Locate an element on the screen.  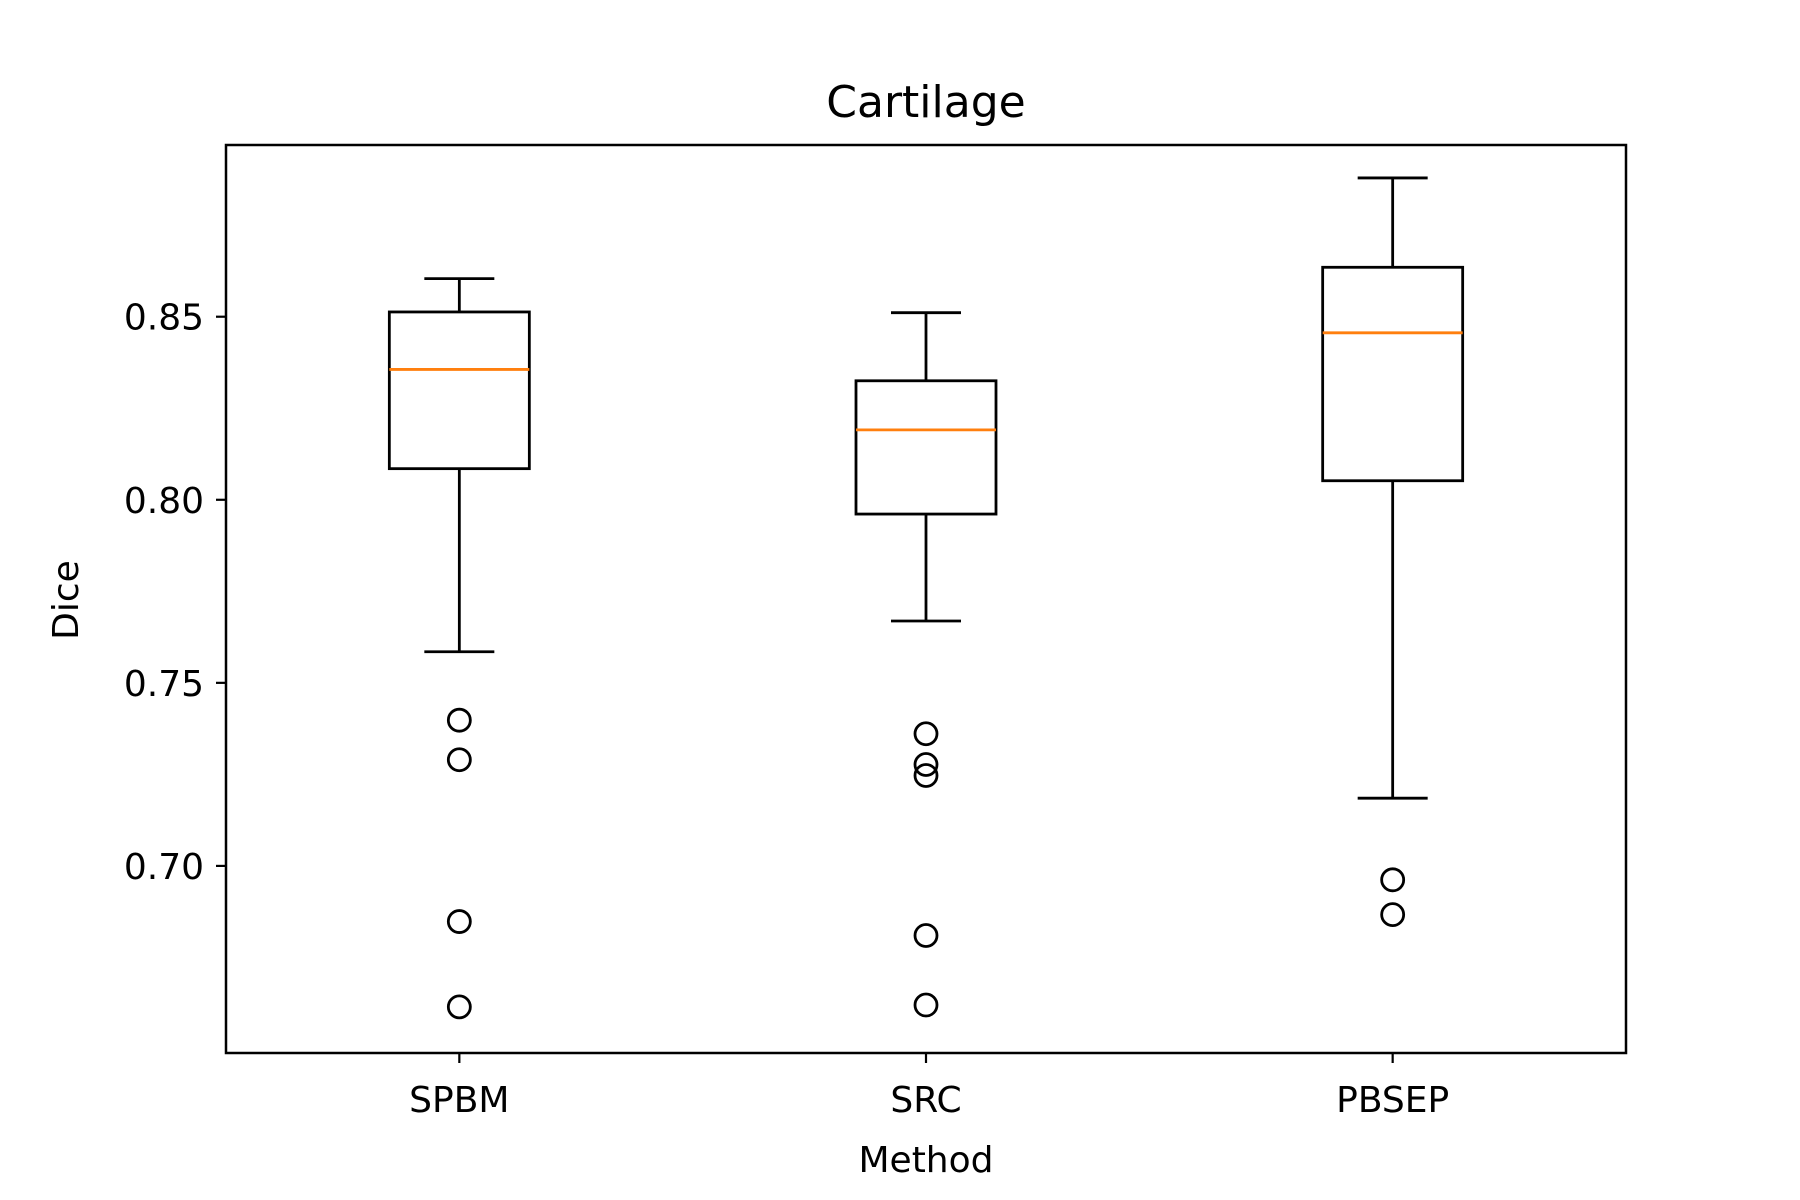
y-tick-label: 0.70 is located at coordinates (164, 867).